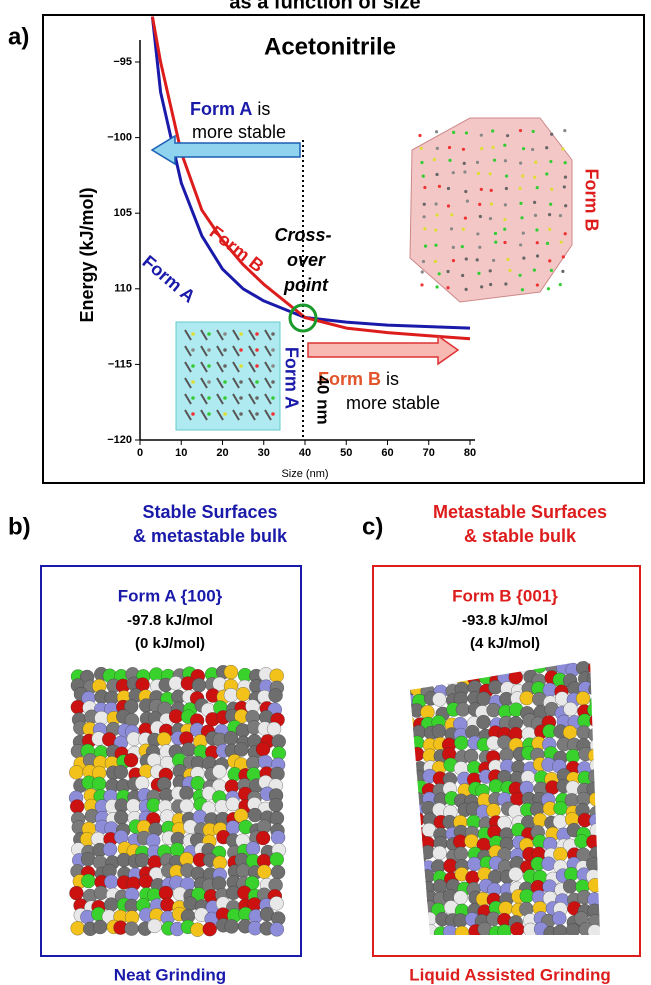  Describe the element at coordinates (491, 210) in the screenshot. I see `crystal-b-image` at that location.